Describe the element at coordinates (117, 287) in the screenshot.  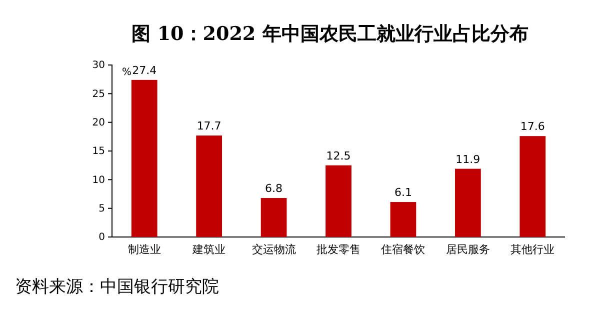
I see `text: 资料来源：中国银行研究院` at that location.